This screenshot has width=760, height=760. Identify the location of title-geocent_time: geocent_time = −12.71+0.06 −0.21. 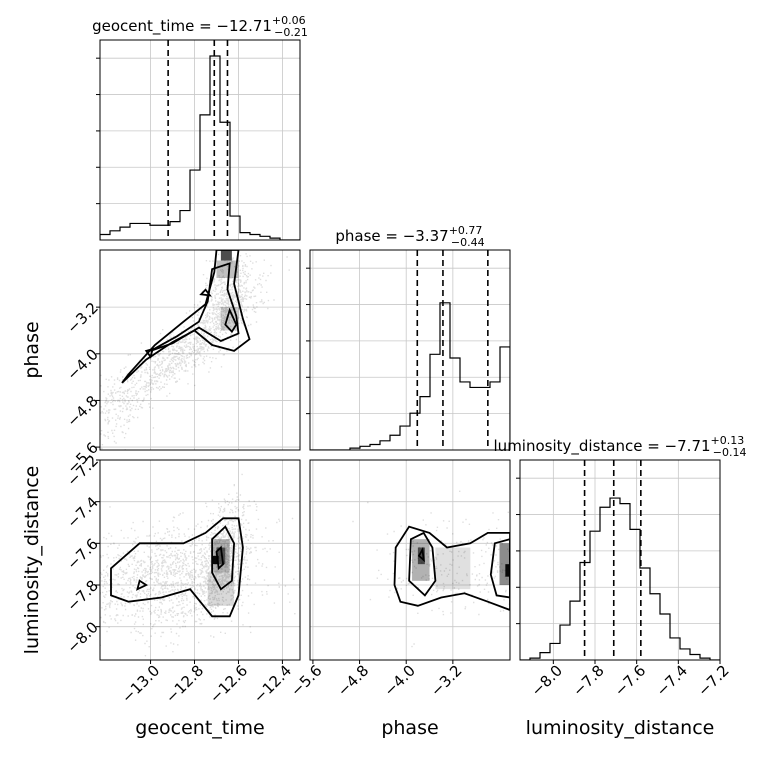
(200, 26).